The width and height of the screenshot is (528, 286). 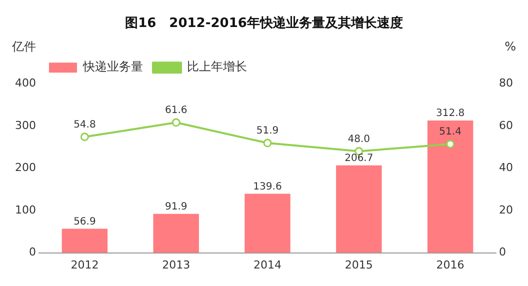 I want to click on data-label: 51.4, so click(x=450, y=132).